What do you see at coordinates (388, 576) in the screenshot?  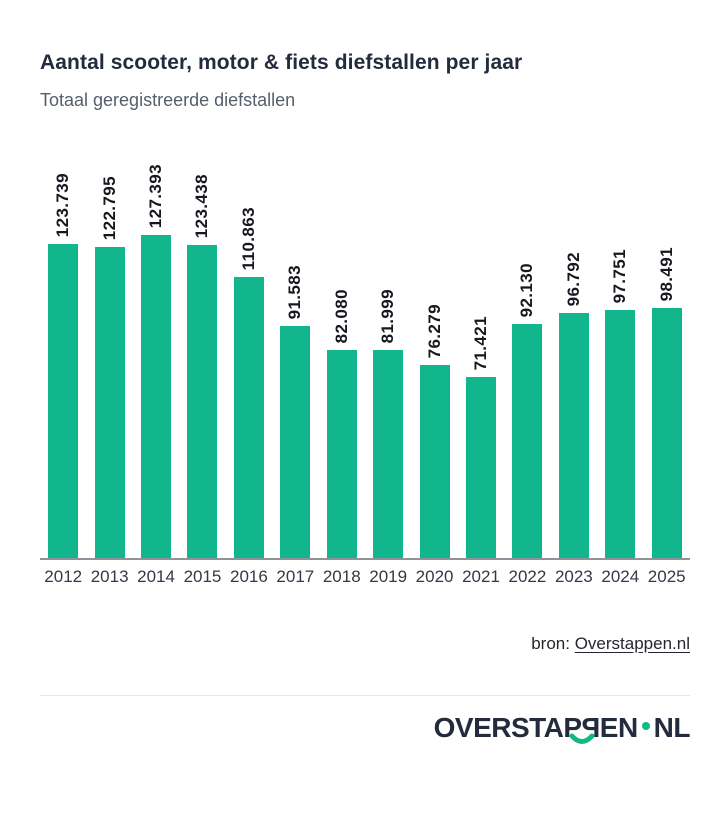 I see `x-axis-label: 2019` at bounding box center [388, 576].